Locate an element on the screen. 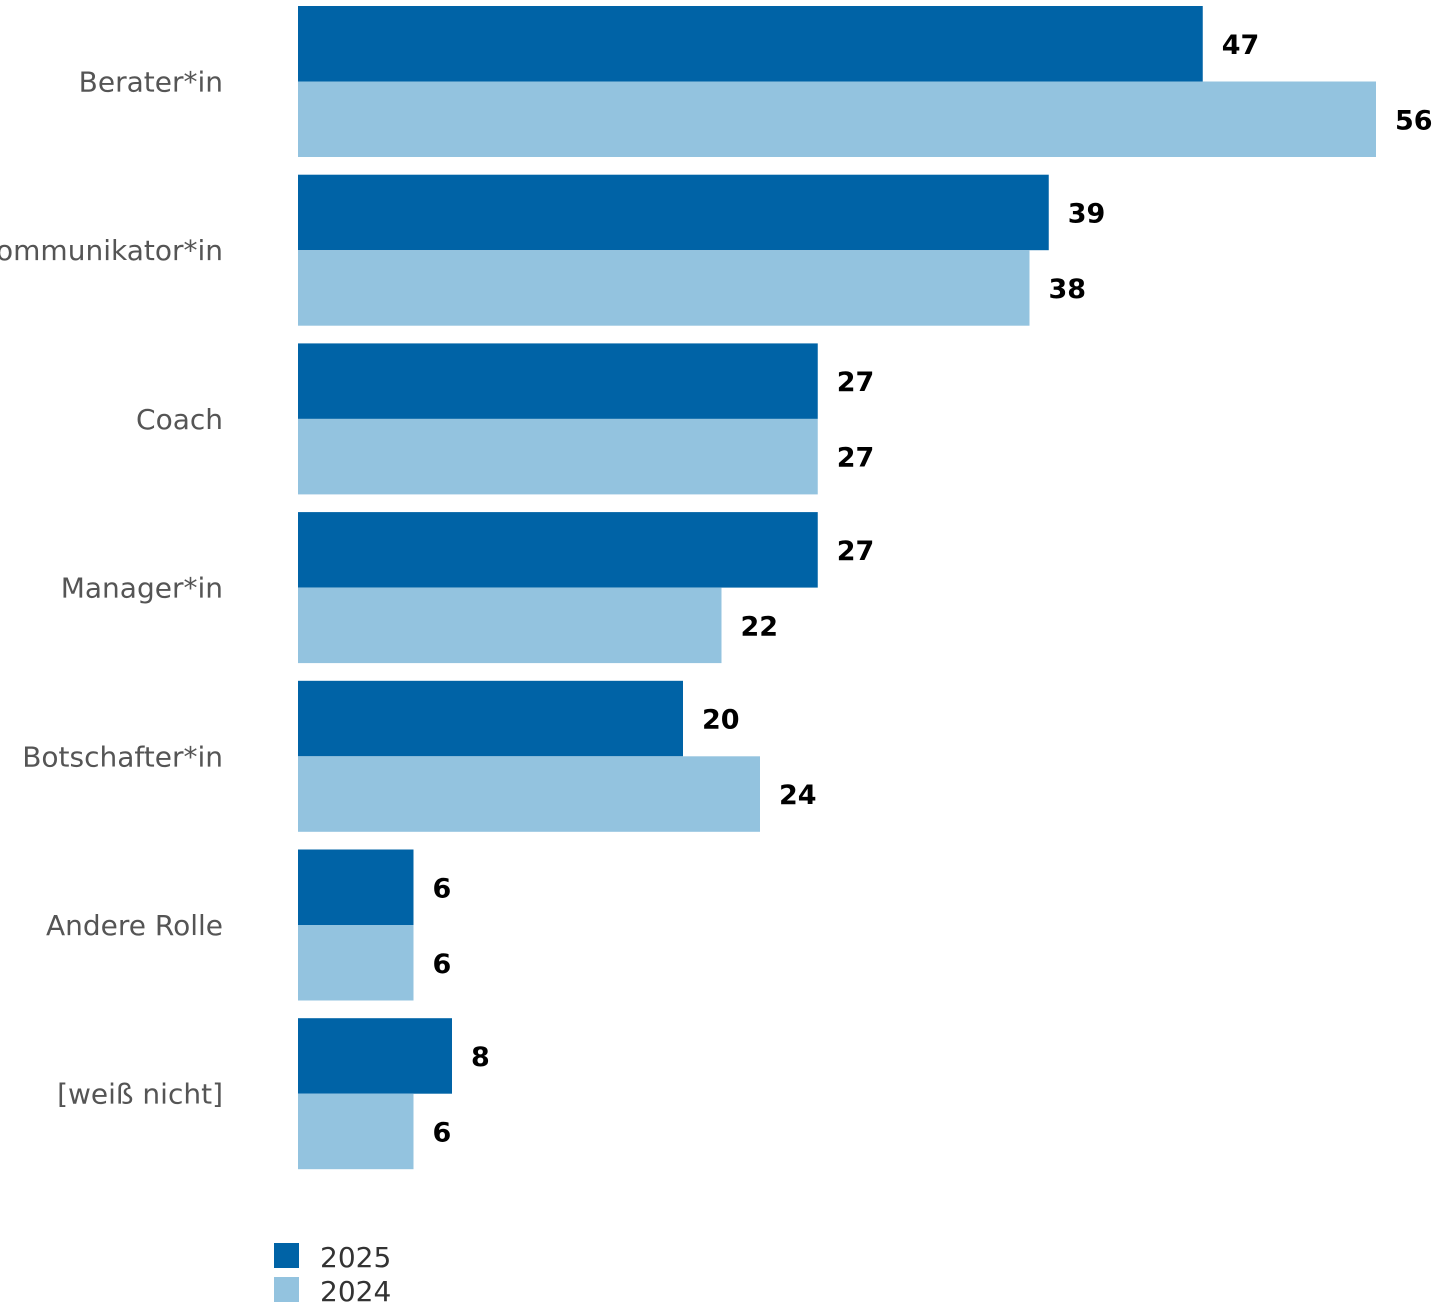 This screenshot has height=1303, width=1440. value-label: 47 is located at coordinates (1241, 45).